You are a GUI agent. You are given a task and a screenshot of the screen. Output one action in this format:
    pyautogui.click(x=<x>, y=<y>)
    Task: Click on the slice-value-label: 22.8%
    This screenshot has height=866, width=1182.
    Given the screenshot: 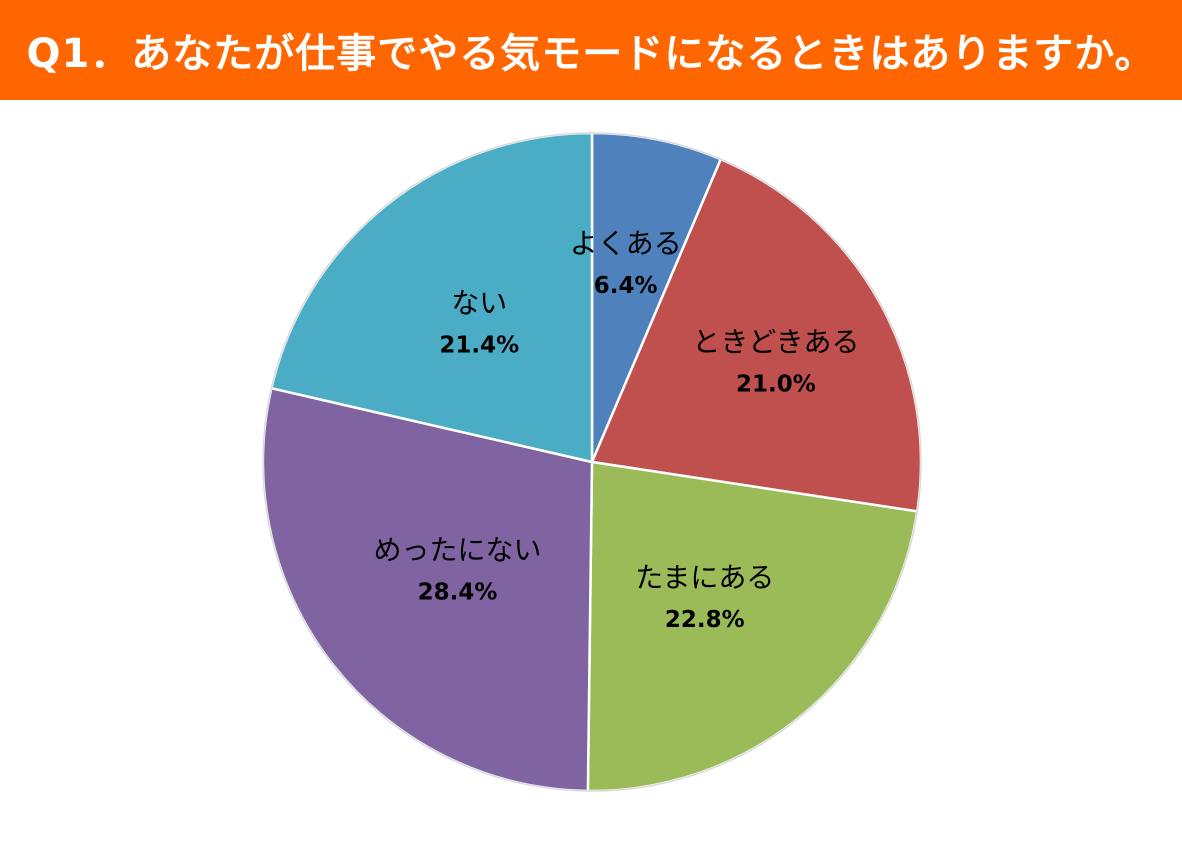 What is the action you would take?
    pyautogui.click(x=705, y=620)
    